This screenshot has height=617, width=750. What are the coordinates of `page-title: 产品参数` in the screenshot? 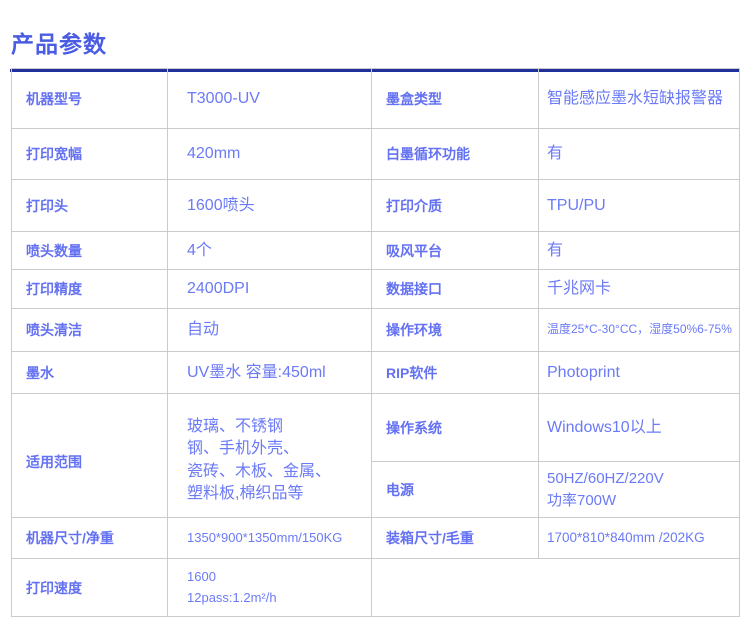 It's located at (59, 44).